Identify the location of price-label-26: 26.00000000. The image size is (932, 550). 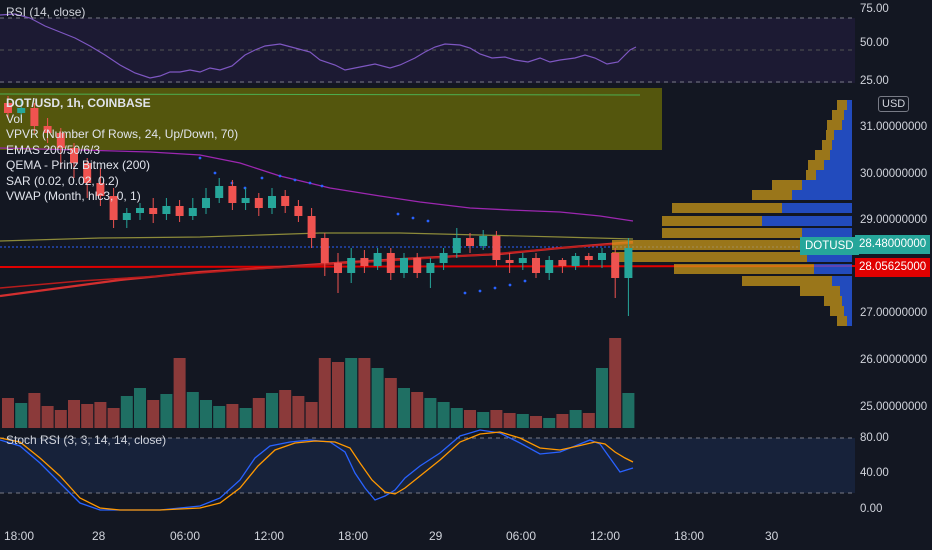
(894, 360).